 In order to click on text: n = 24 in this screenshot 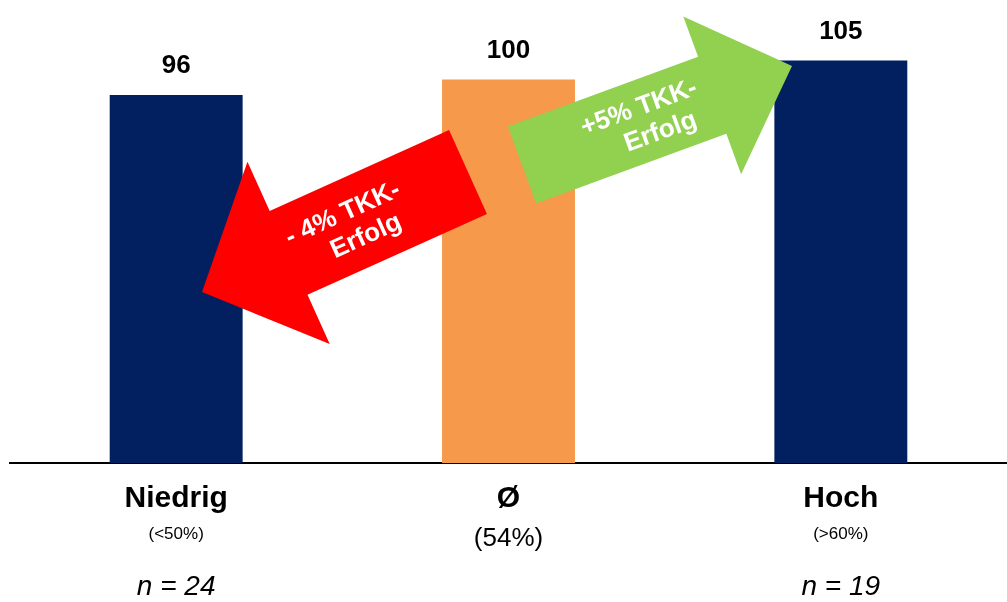, I will do `click(176, 585)`.